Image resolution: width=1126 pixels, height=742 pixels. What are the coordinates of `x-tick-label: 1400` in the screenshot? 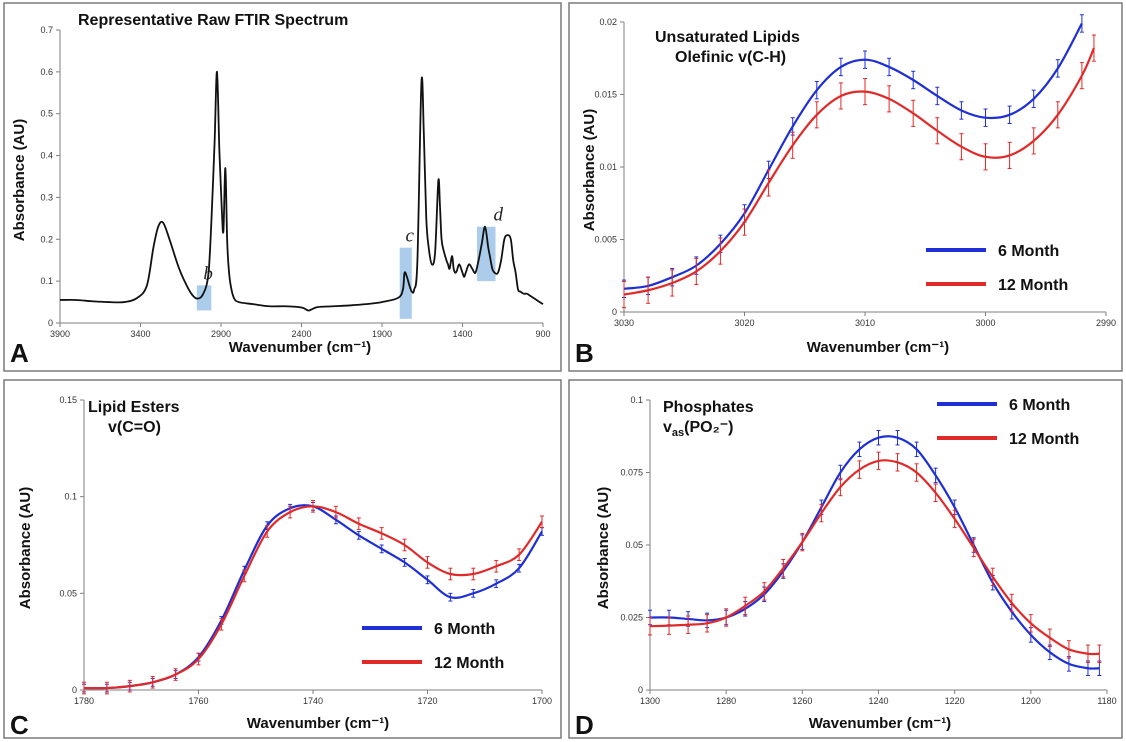 It's located at (462, 334).